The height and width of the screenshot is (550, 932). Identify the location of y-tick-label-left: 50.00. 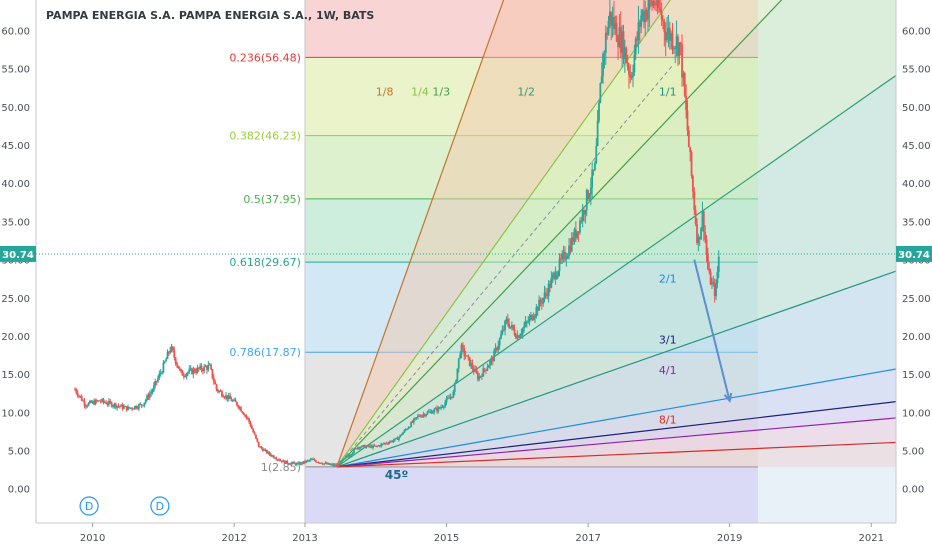
(15, 108).